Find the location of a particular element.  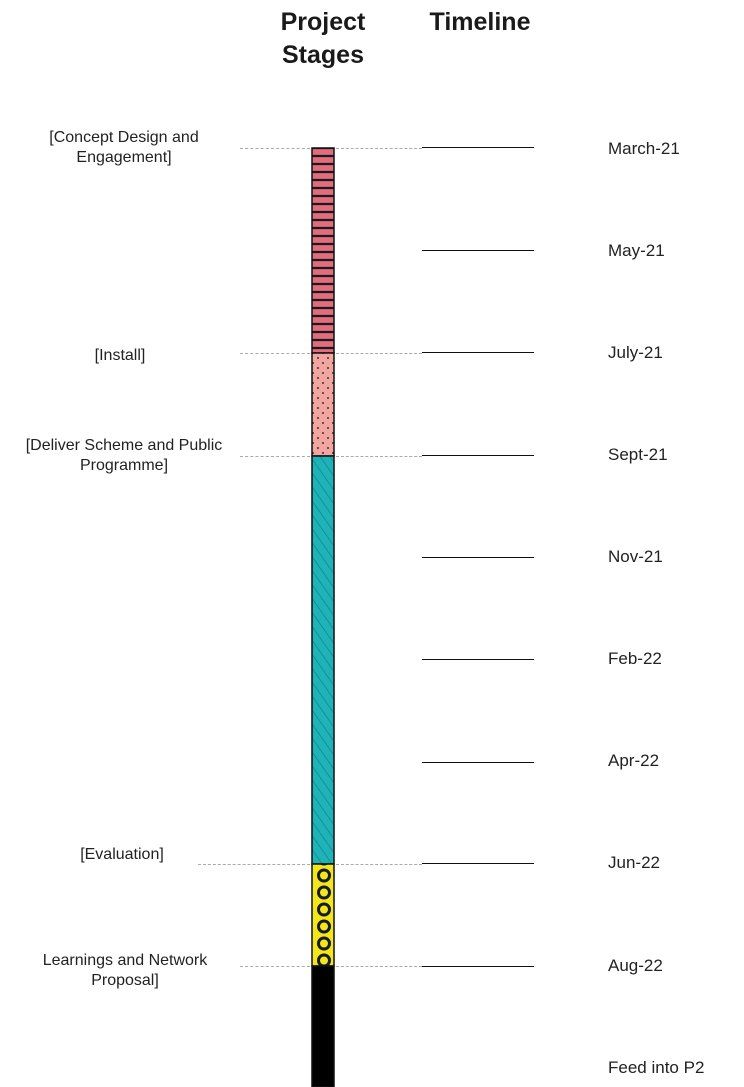

stage-segment-install is located at coordinates (323, 404).